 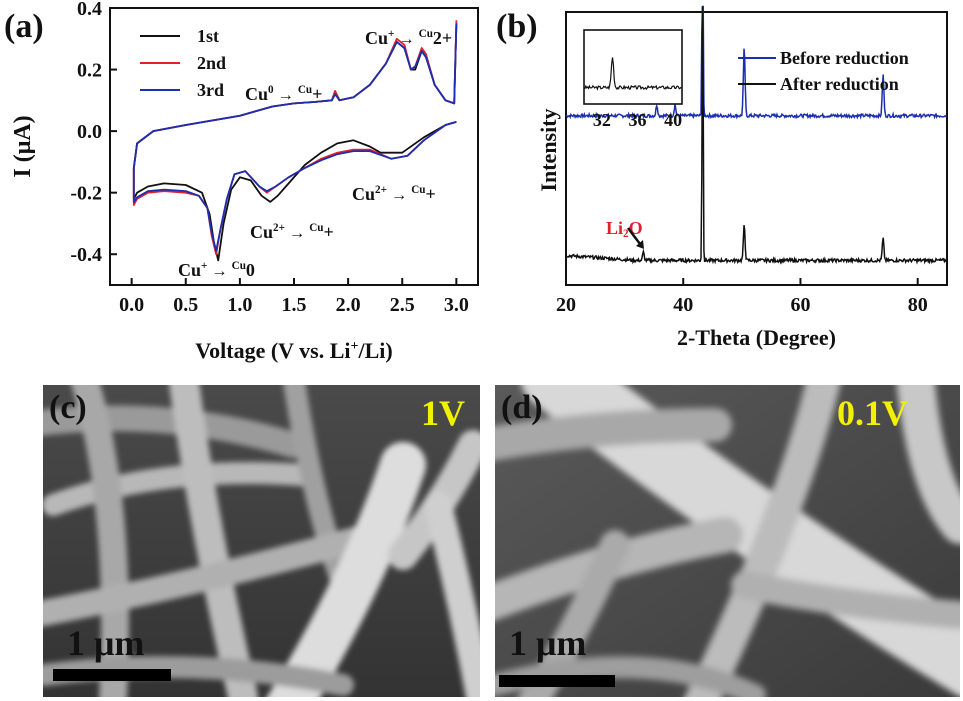 What do you see at coordinates (640, 244) in the screenshot?
I see `annotation-arrow-head` at bounding box center [640, 244].